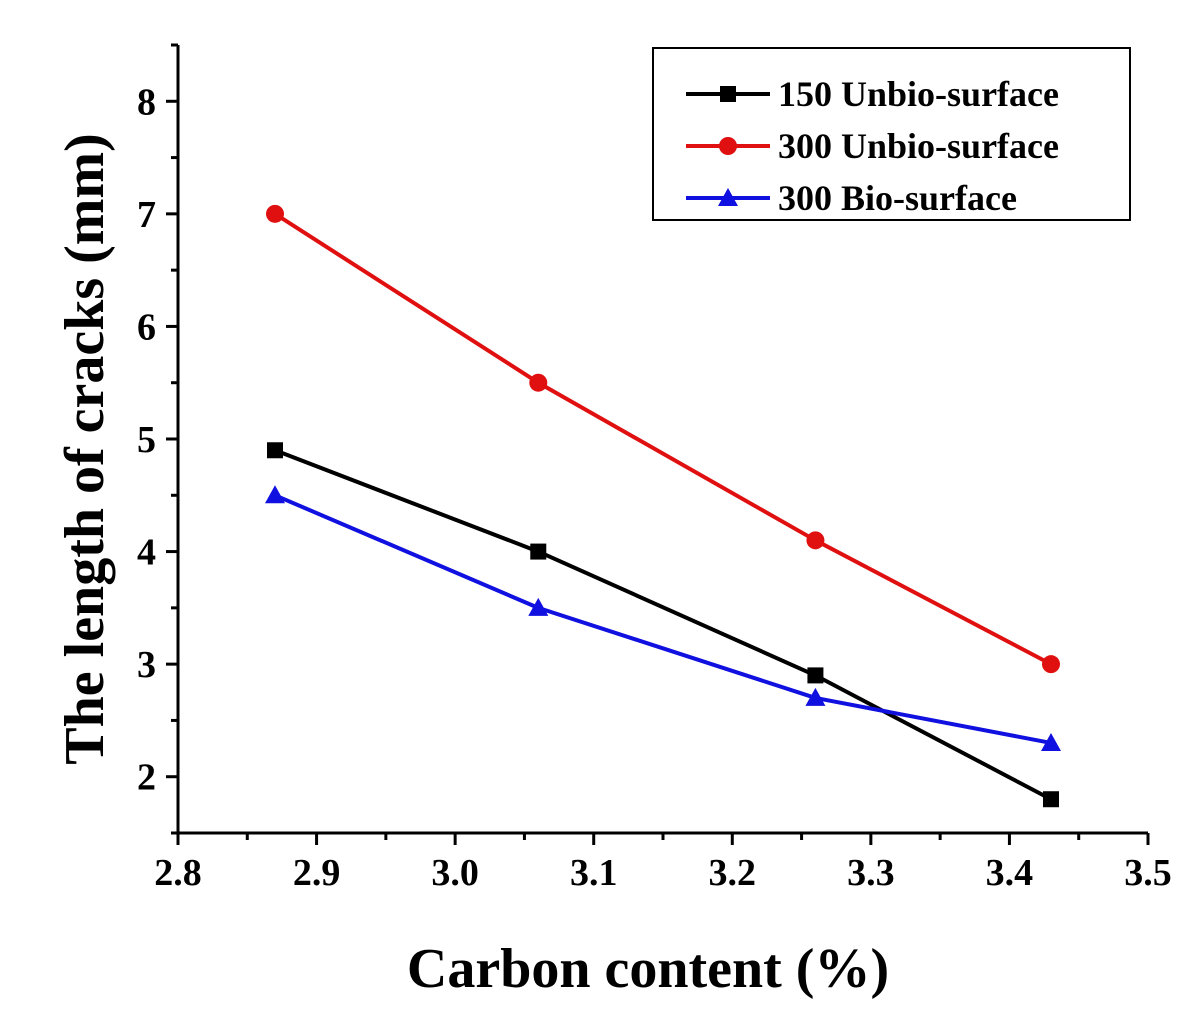 This screenshot has width=1198, height=1030. What do you see at coordinates (1148, 873) in the screenshot?
I see `x-tick-label: 3.5` at bounding box center [1148, 873].